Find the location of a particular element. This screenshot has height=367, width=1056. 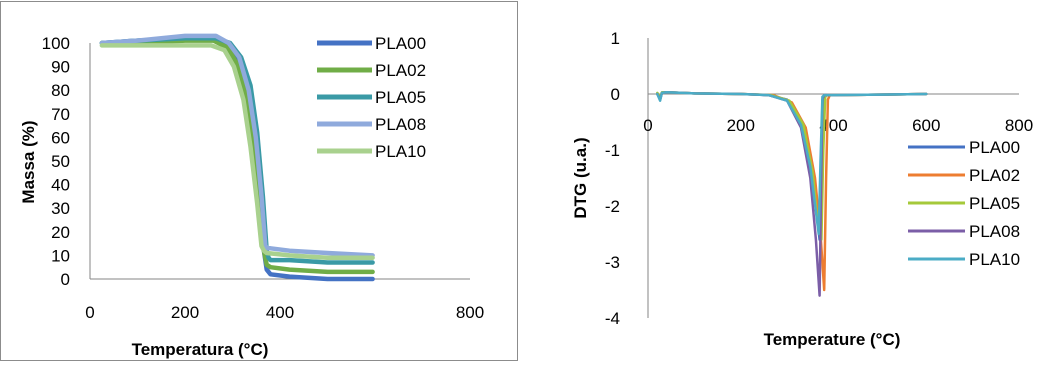

y-tick-label: -1 is located at coordinates (612, 150).